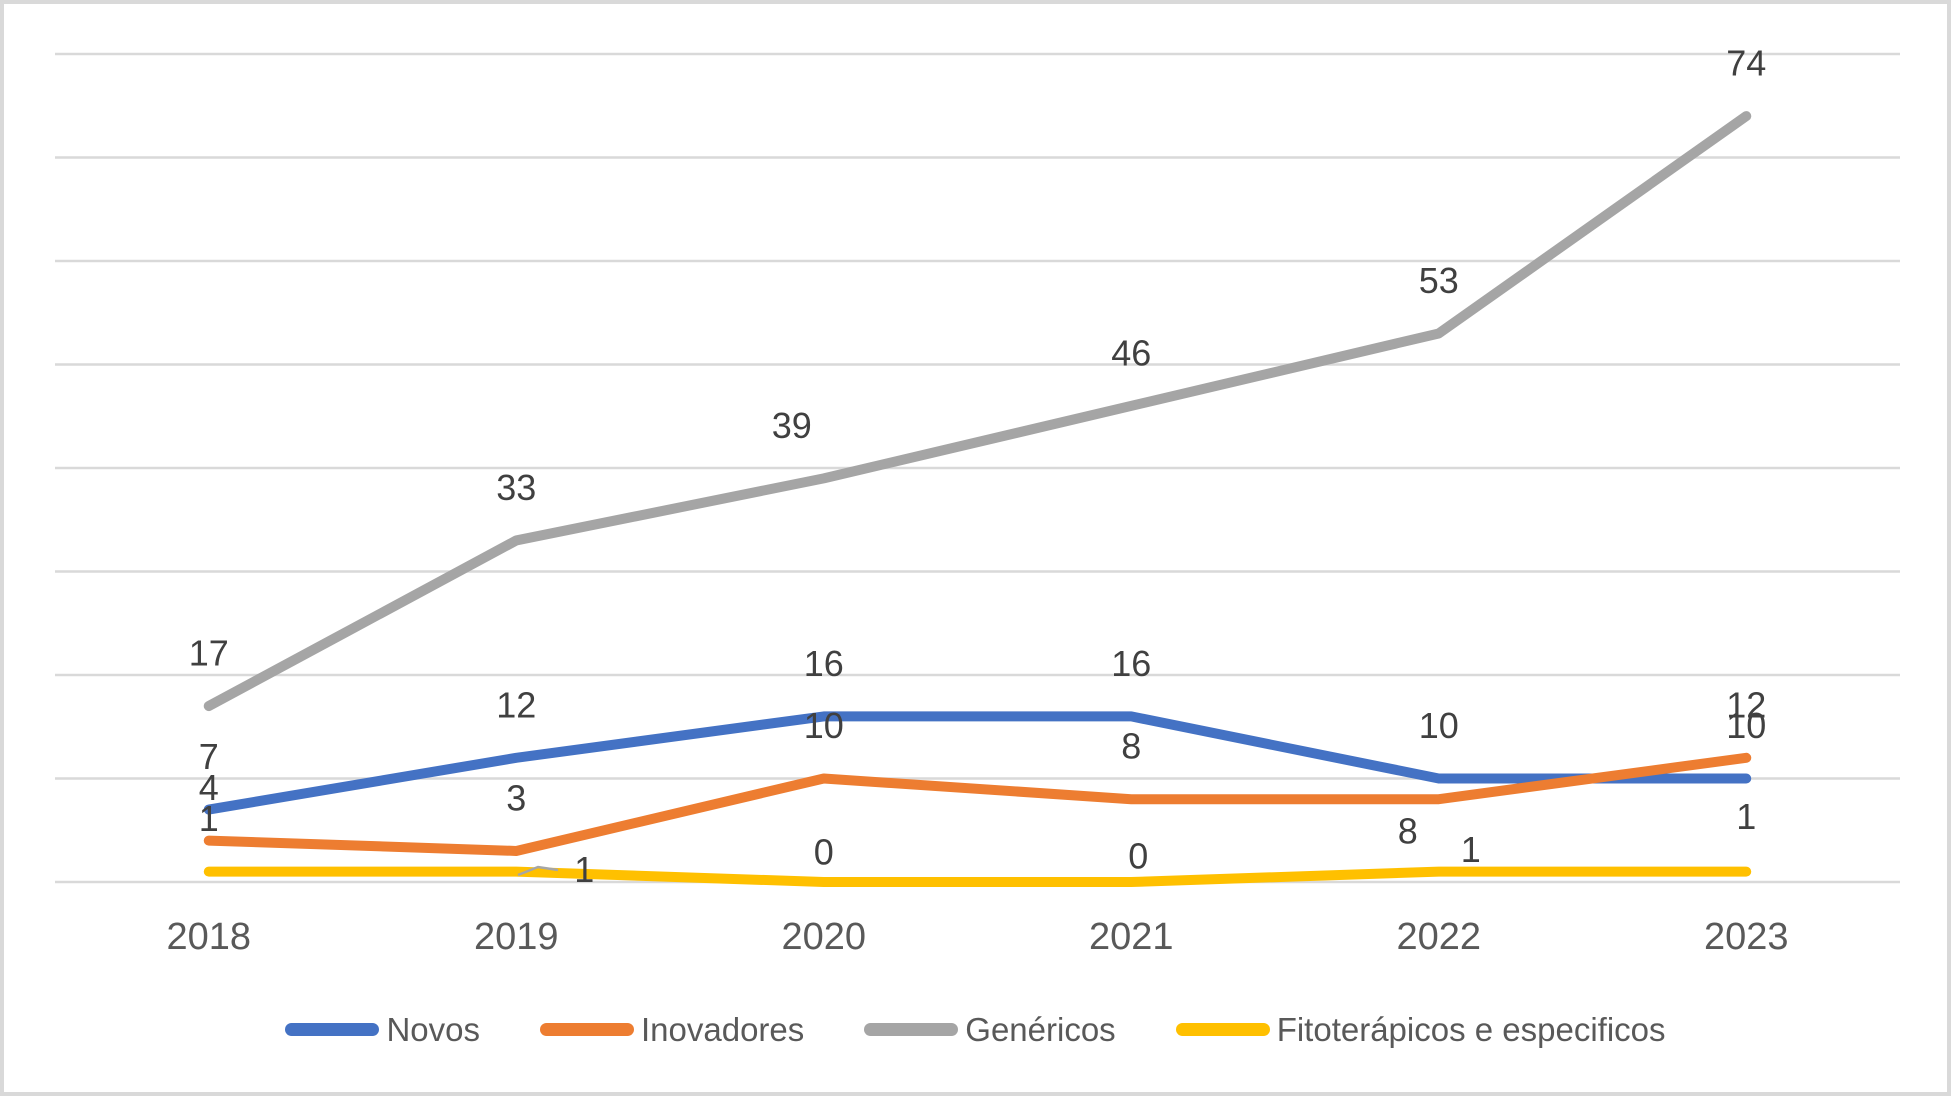 The width and height of the screenshot is (1951, 1096). I want to click on data-label: 7, so click(209, 756).